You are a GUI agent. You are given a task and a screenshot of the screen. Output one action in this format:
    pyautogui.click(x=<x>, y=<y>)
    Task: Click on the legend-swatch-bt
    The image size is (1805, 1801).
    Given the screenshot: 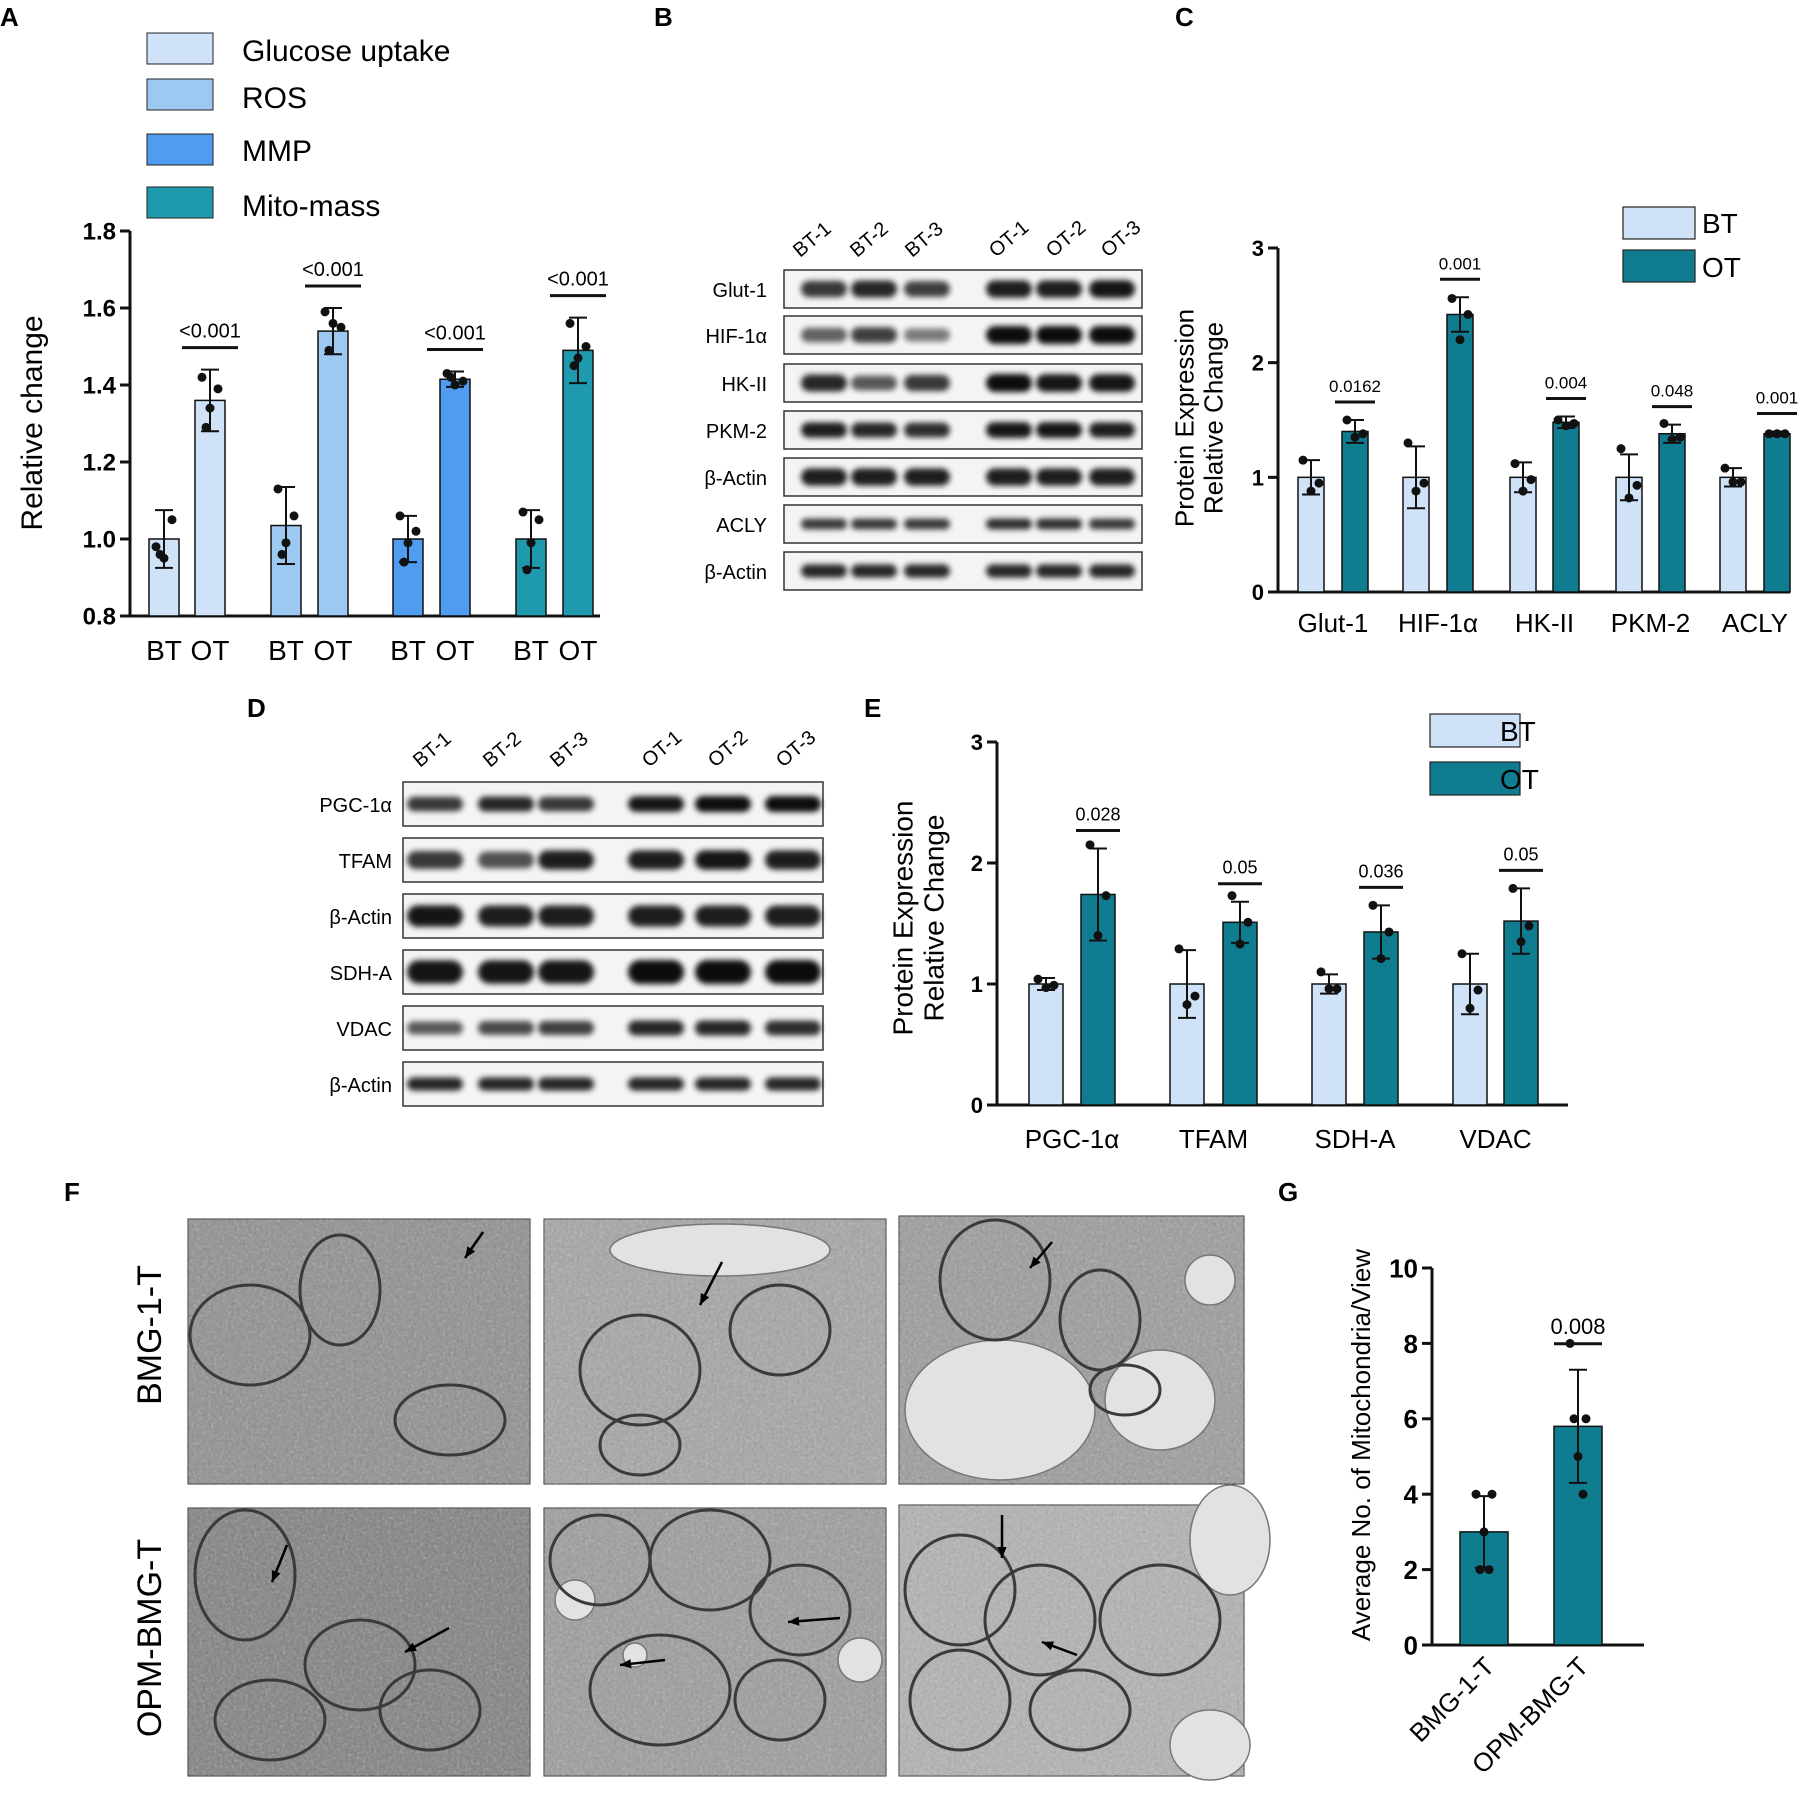 What is the action you would take?
    pyautogui.click(x=1475, y=730)
    